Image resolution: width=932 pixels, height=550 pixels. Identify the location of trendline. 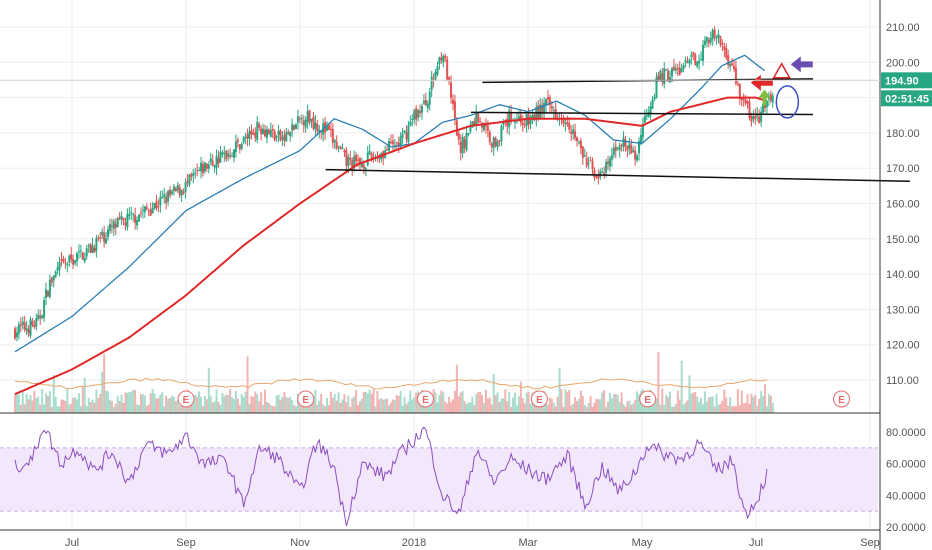
(642, 113).